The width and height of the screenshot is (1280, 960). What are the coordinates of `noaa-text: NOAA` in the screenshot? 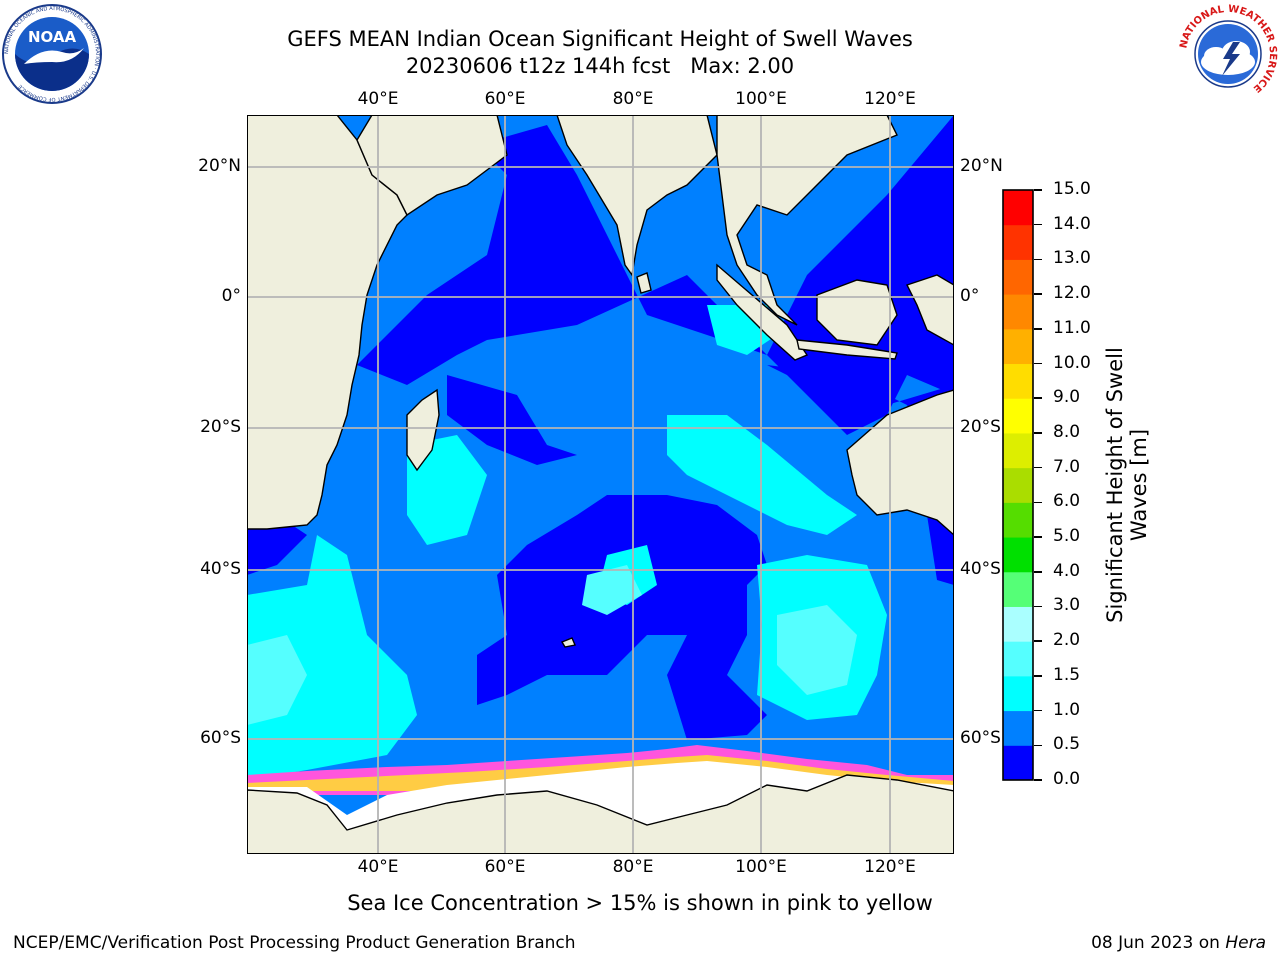 It's located at (52, 37).